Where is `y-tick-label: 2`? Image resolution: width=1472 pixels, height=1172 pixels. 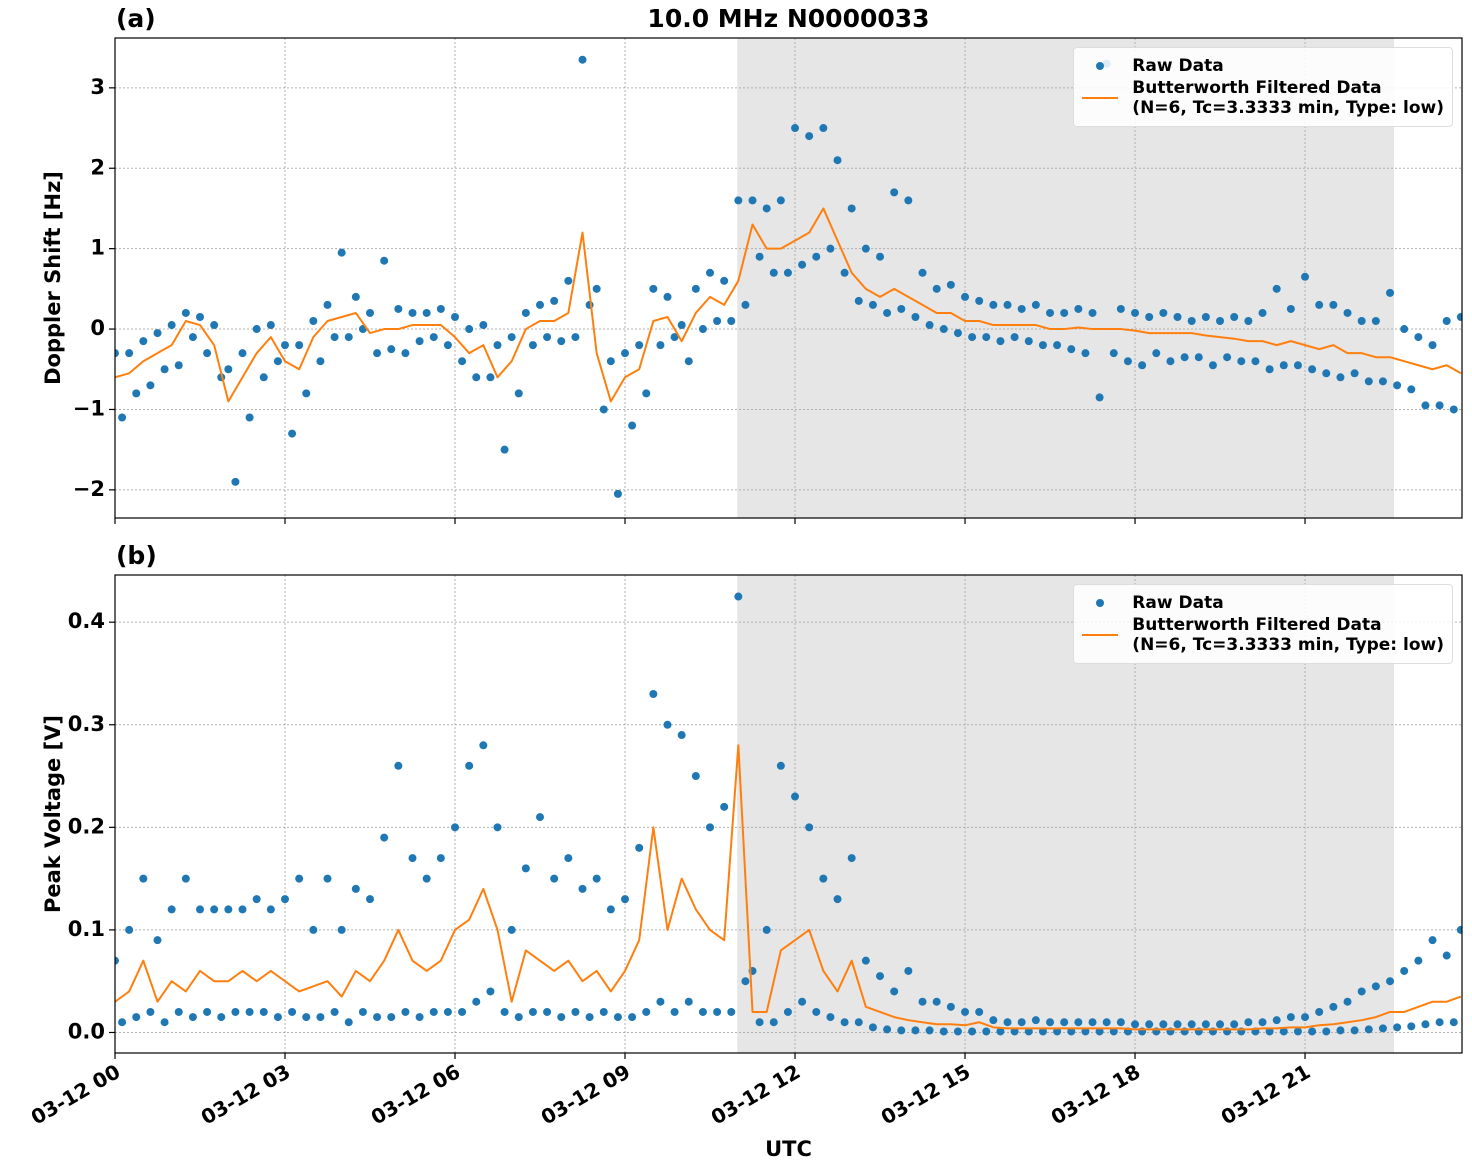 y-tick-label: 2 is located at coordinates (97, 167).